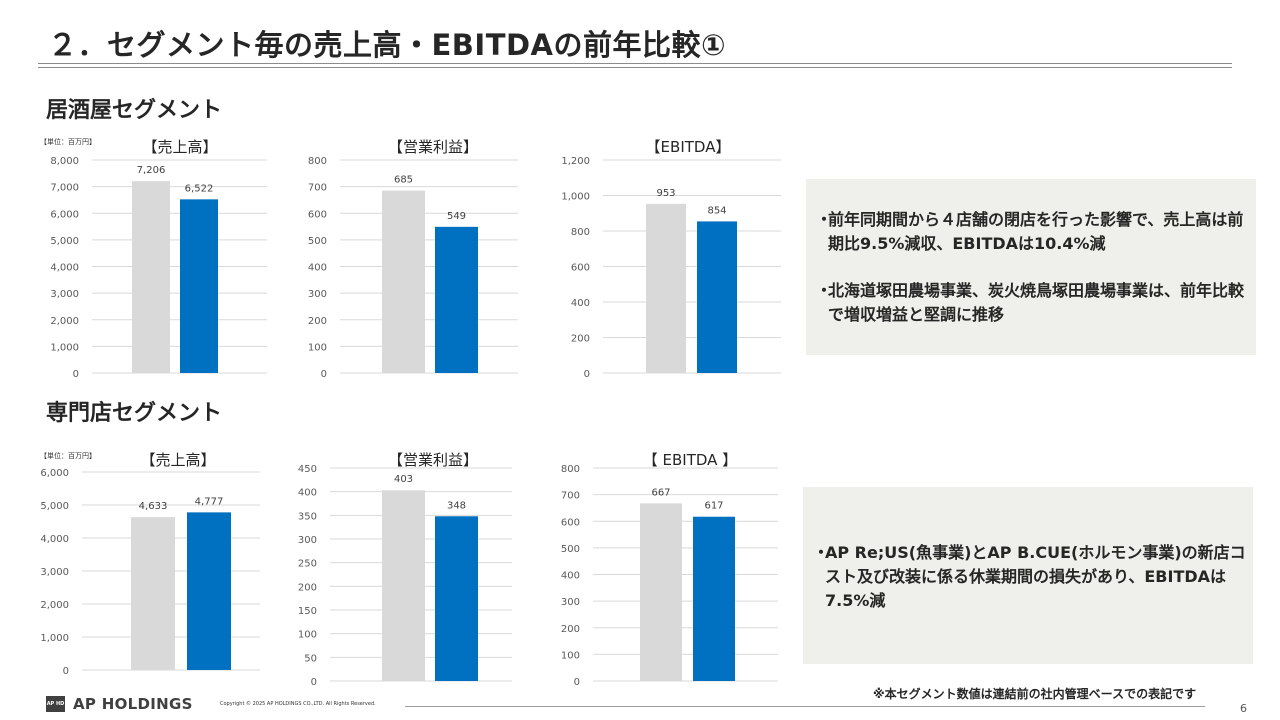 The width and height of the screenshot is (1280, 720). Describe the element at coordinates (403, 180) in the screenshot. I see `data-label: 685` at that location.